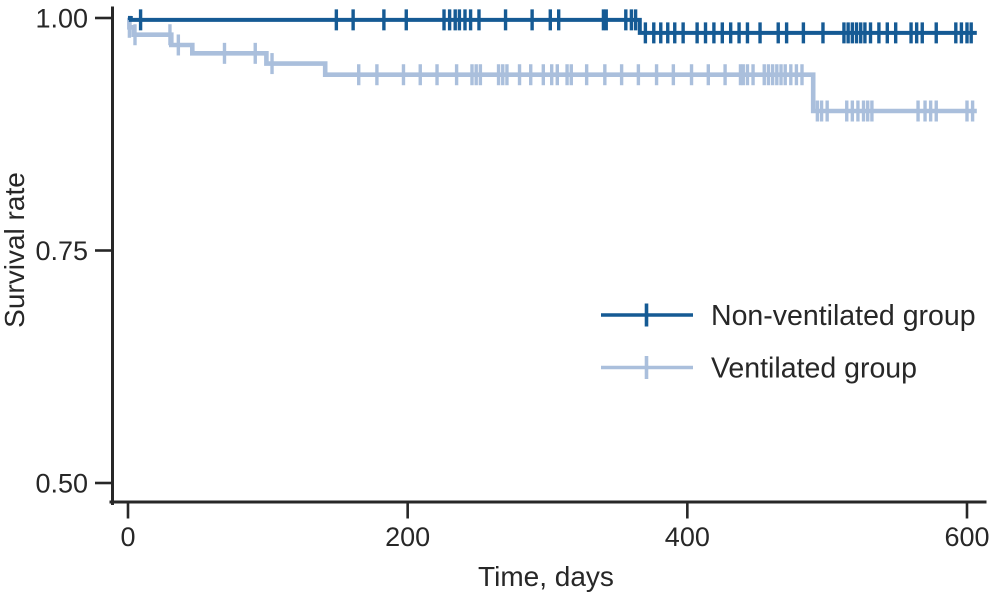  What do you see at coordinates (843, 316) in the screenshot?
I see `legend-label-non-ventilated: Non-ventilated group` at bounding box center [843, 316].